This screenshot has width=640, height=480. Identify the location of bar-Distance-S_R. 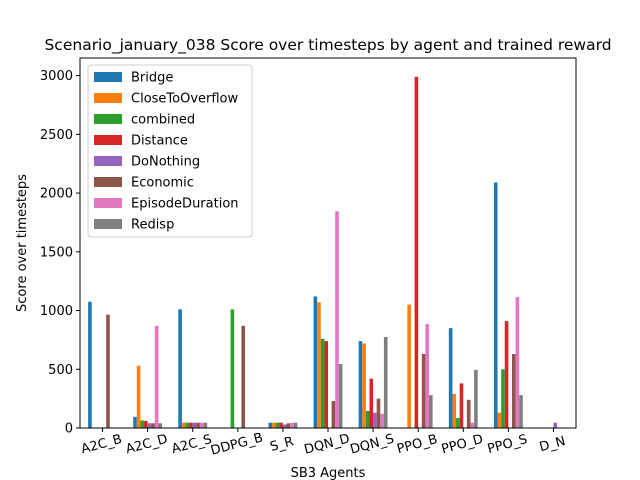
(281, 425).